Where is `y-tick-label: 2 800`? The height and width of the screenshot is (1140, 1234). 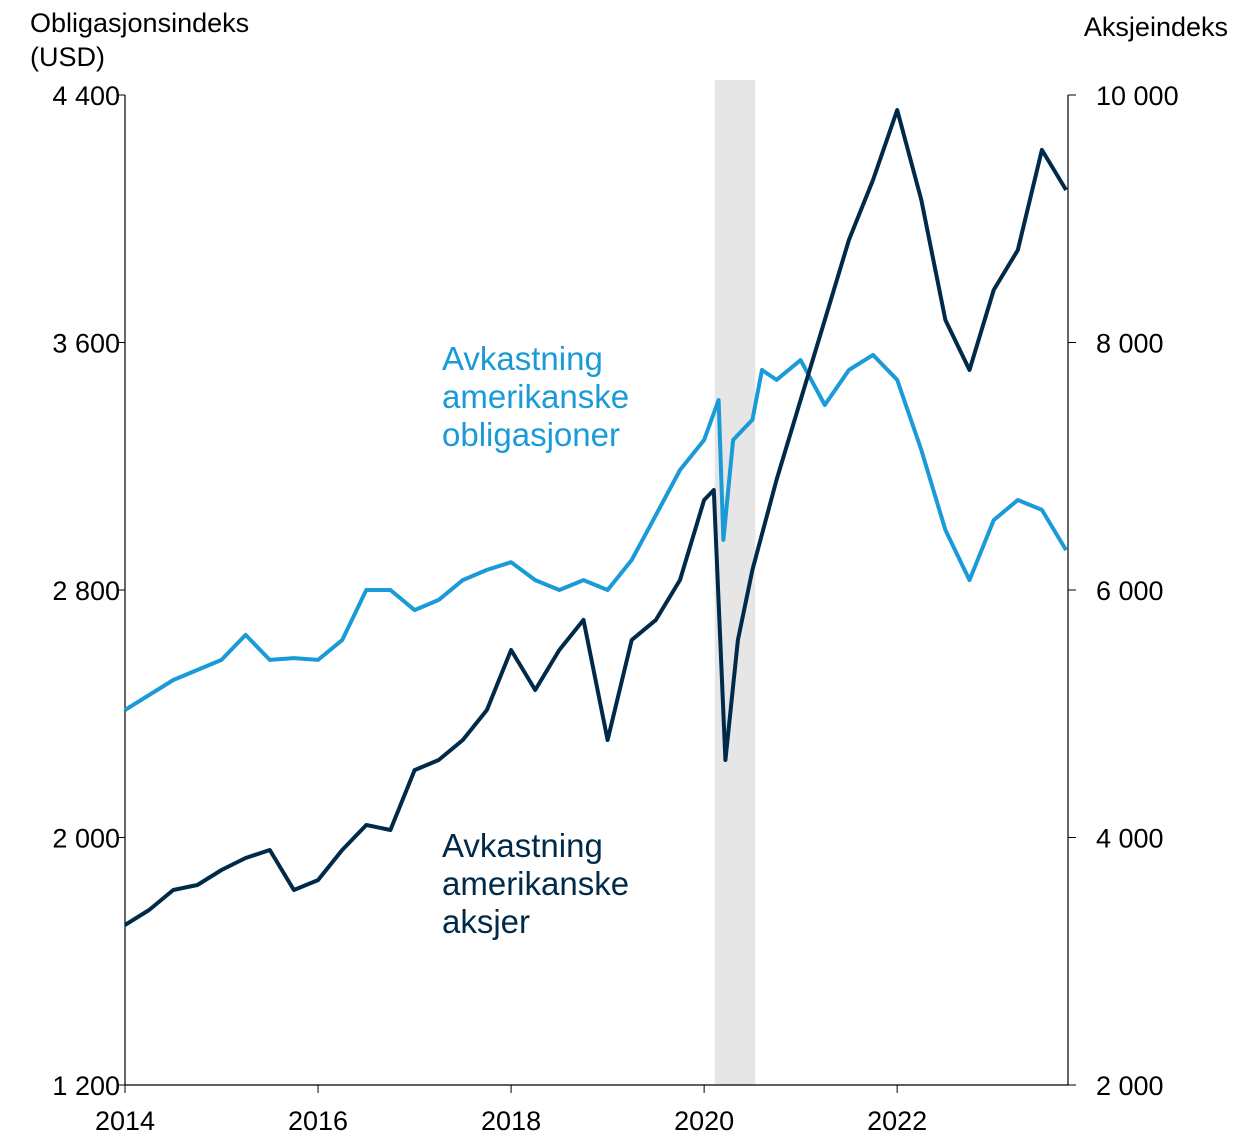
y-tick-label: 2 800 is located at coordinates (86, 591).